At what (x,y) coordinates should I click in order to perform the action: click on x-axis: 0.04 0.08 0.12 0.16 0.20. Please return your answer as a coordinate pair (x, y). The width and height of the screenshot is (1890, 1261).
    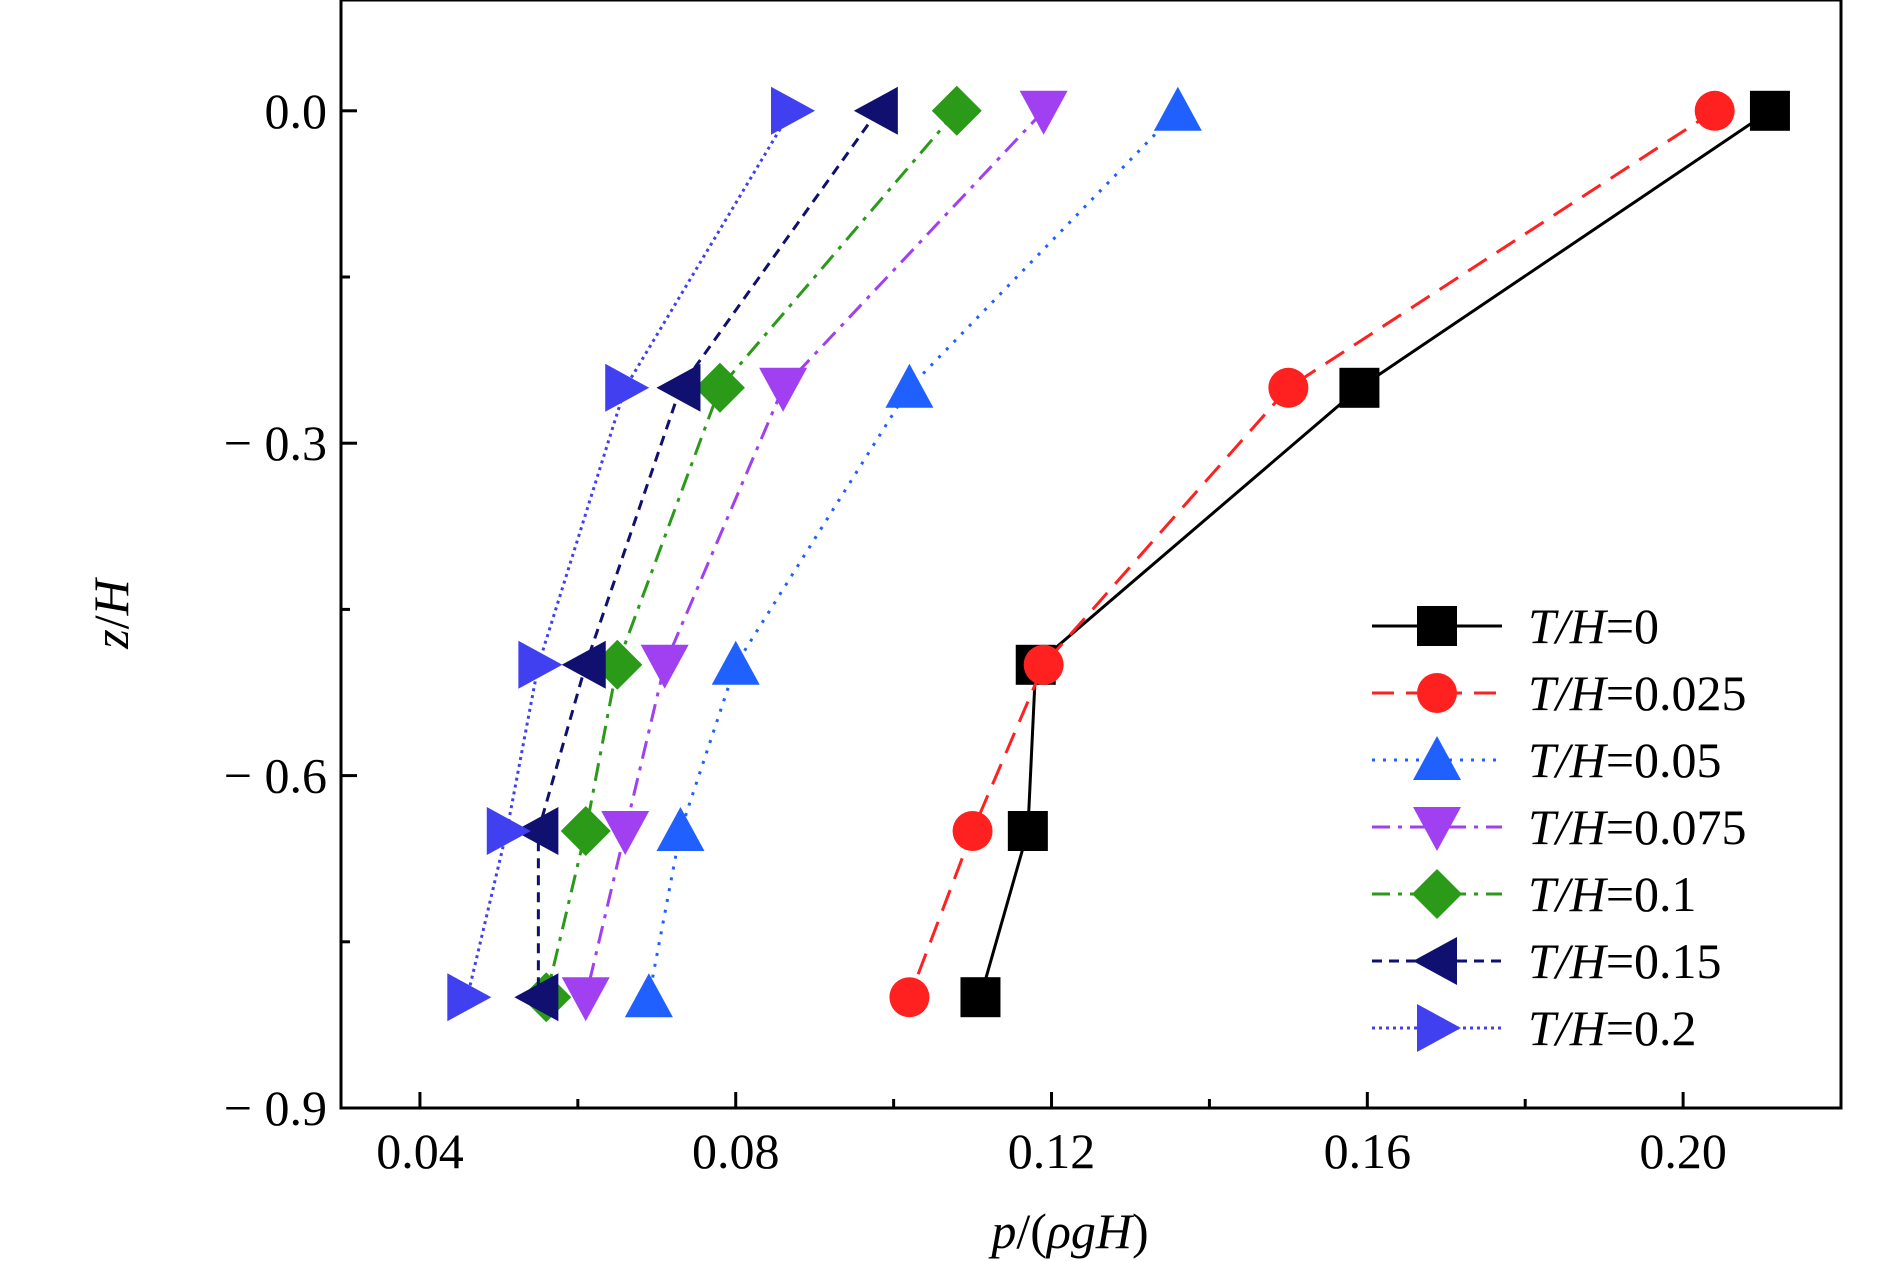
    Looking at the image, I should click on (1051, 1135).